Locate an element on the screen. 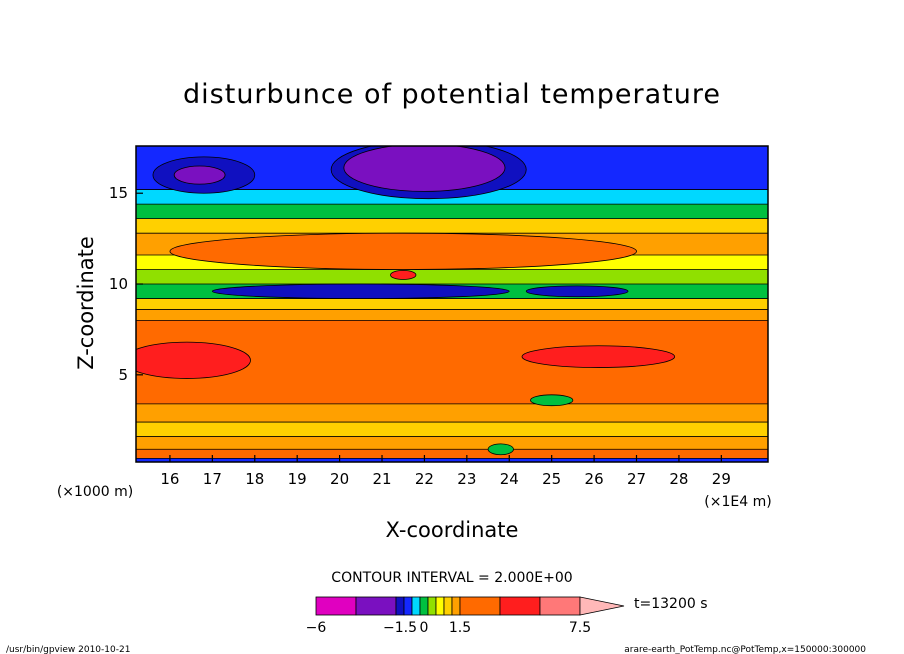  x-tick-label-20: 20 is located at coordinates (339, 479).